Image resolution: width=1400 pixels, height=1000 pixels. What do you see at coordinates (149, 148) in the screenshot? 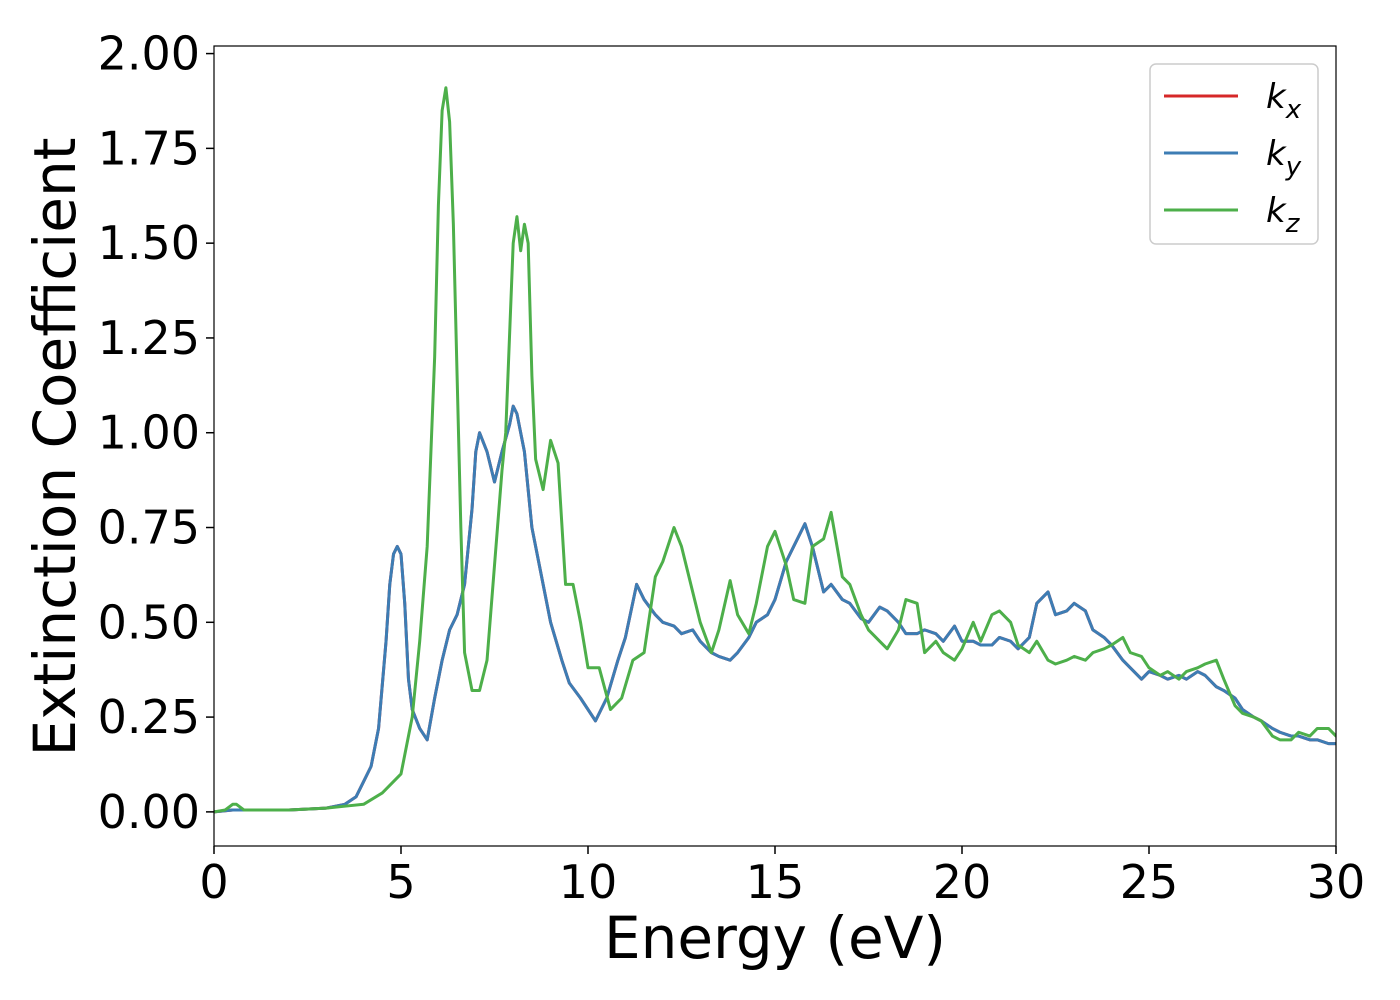
I see `y-tick-label: 1.75` at bounding box center [149, 148].